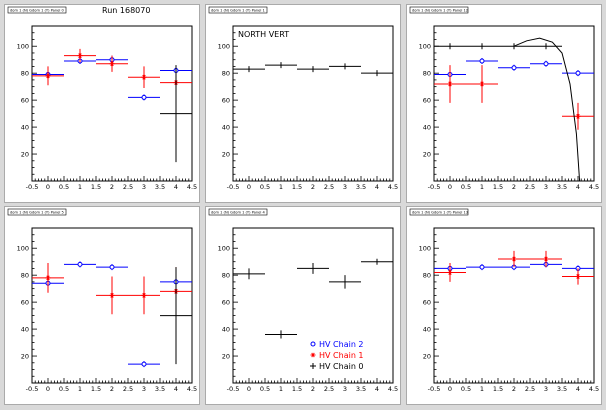  Describe the element at coordinates (48, 389) in the screenshot. I see `x-tick-label: 0` at that location.